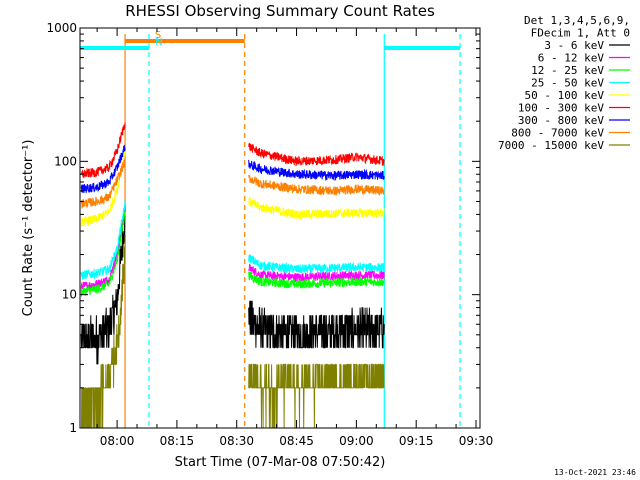 The image size is (640, 480). Describe the element at coordinates (69, 295) in the screenshot. I see `y-tick-label: 10` at that location.